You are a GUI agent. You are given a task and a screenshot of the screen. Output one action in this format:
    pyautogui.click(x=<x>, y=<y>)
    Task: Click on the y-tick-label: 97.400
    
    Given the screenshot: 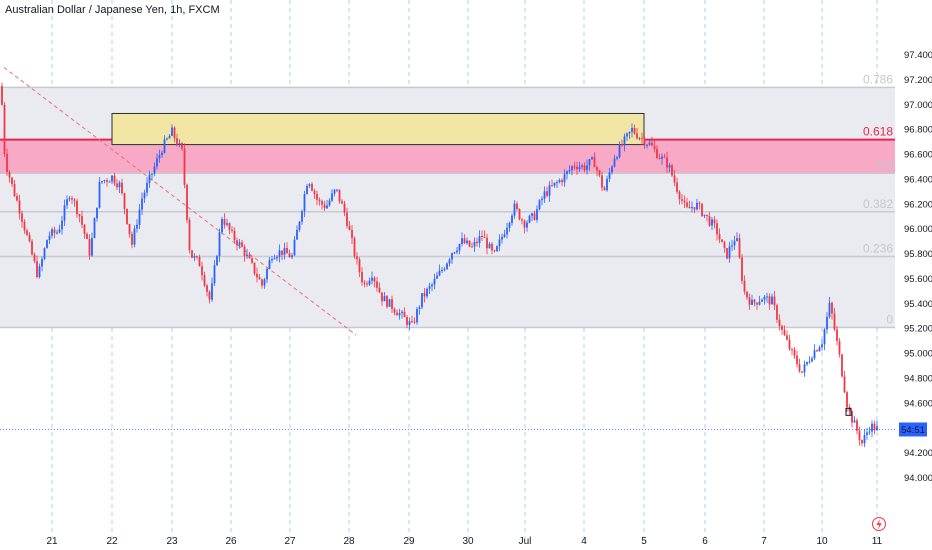 What is the action you would take?
    pyautogui.click(x=918, y=55)
    